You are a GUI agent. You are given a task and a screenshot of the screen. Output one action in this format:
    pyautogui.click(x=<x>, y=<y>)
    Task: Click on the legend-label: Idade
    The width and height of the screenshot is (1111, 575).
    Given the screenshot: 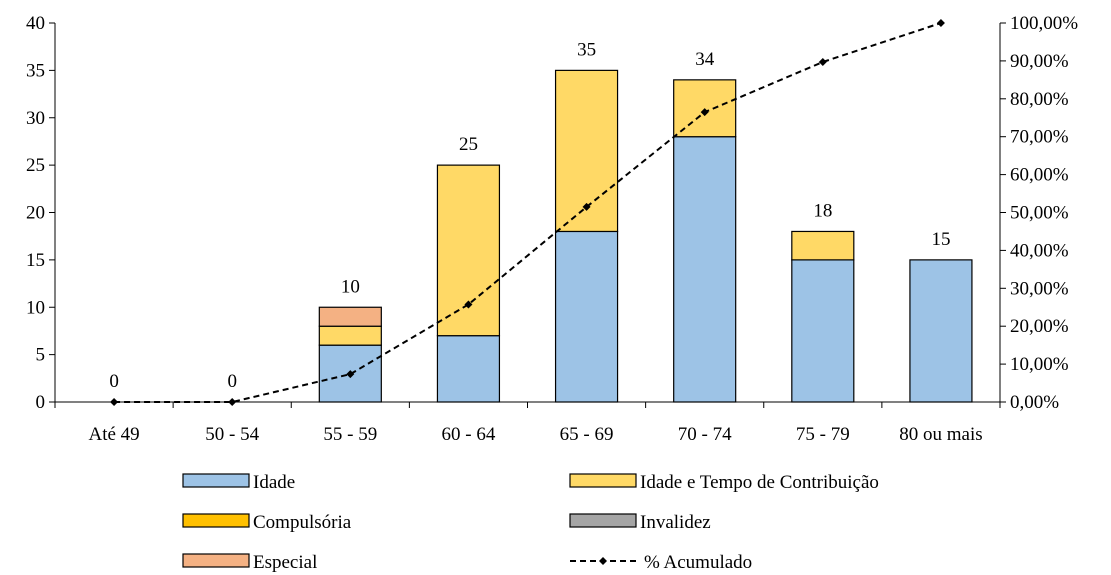 What is the action you would take?
    pyautogui.click(x=274, y=482)
    